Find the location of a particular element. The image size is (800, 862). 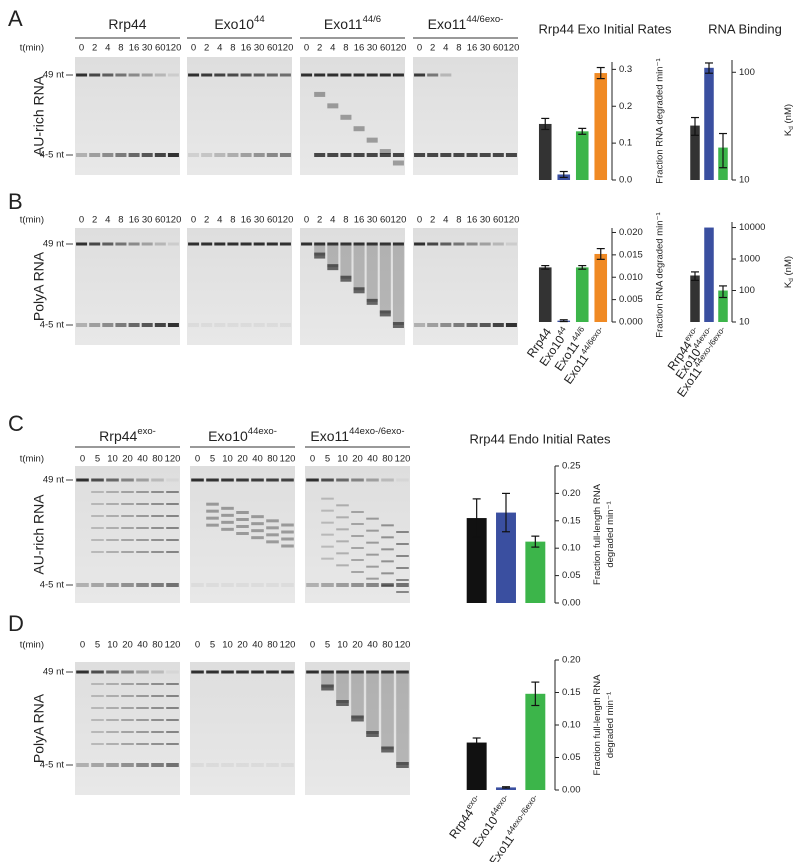

gel-image is located at coordinates (127, 286).